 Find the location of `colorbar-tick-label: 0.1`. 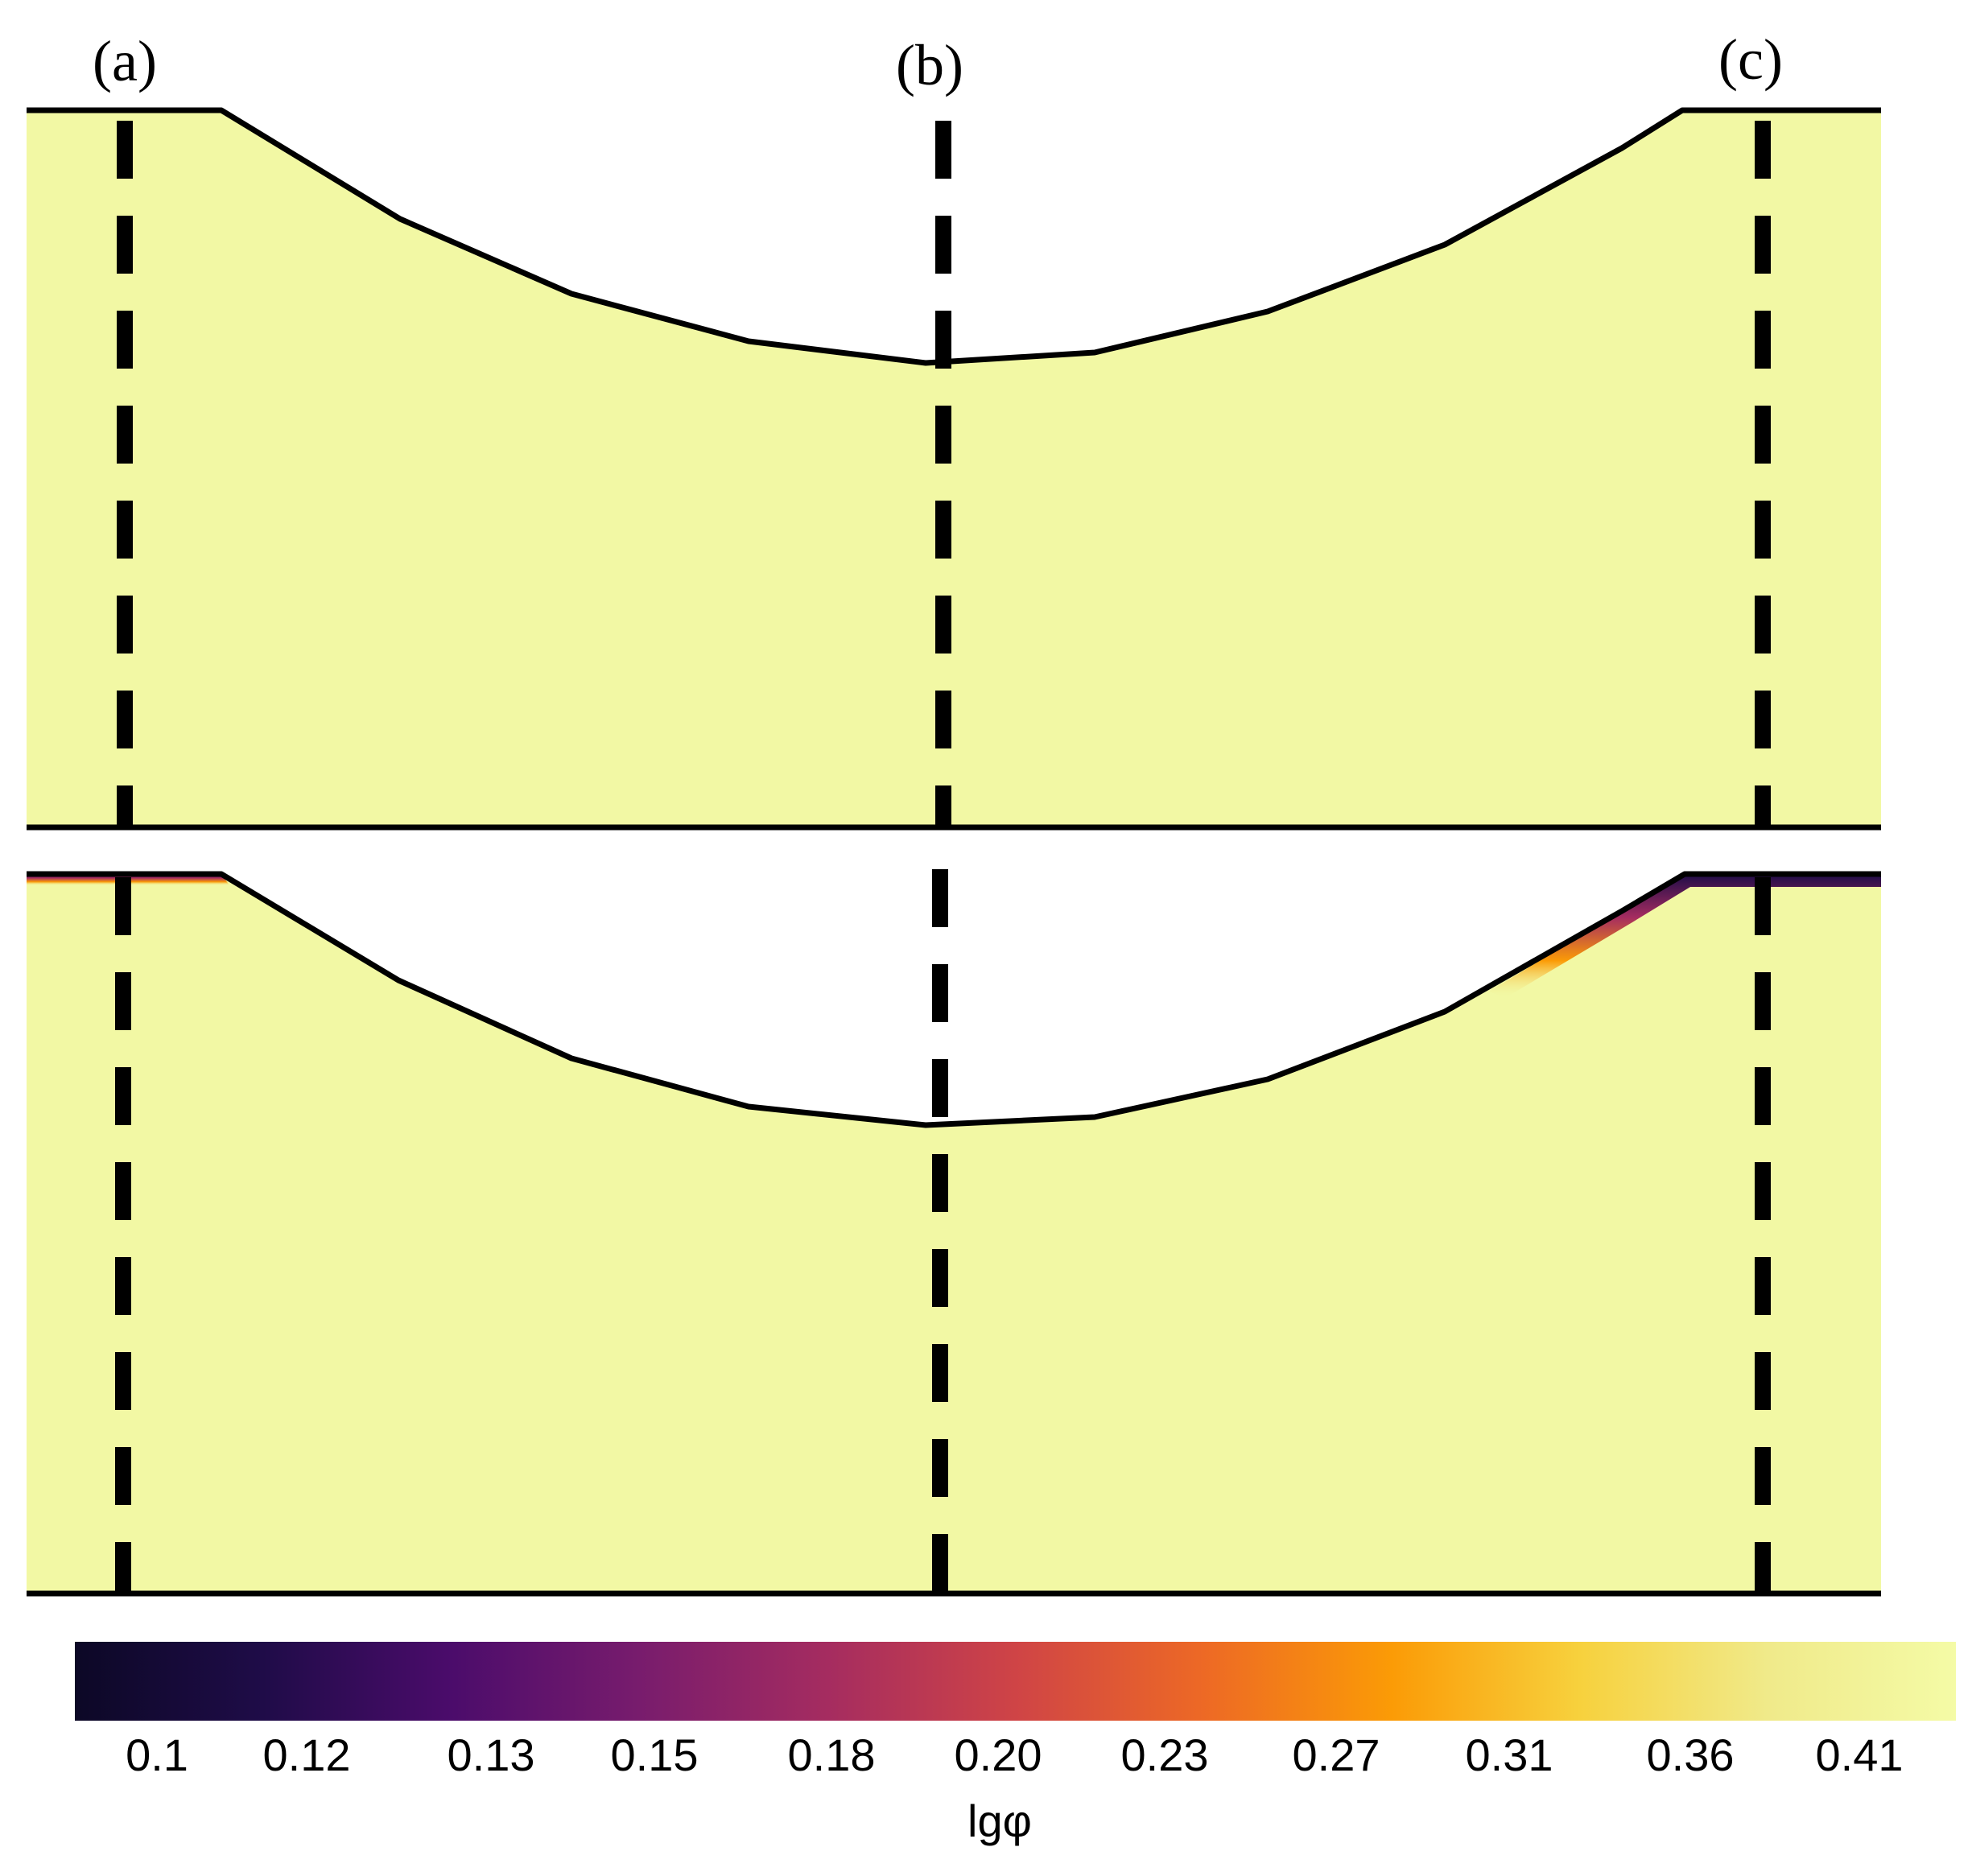

colorbar-tick-label: 0.1 is located at coordinates (157, 1755).